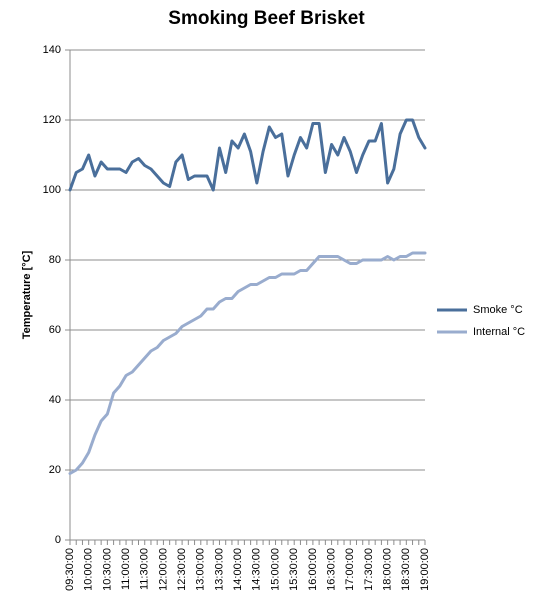  I want to click on x-tick-label: 19:00:00, so click(425, 569).